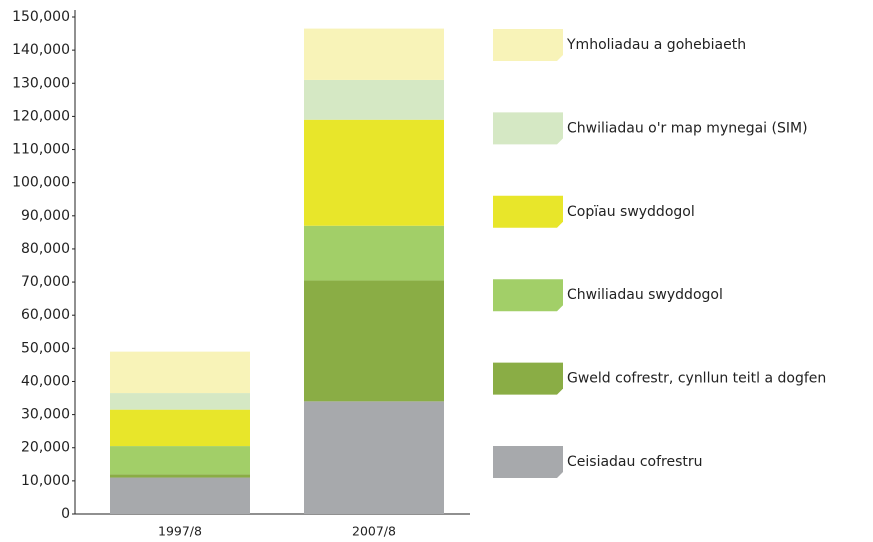  I want to click on y-tick-label: 10,000, so click(45, 481).